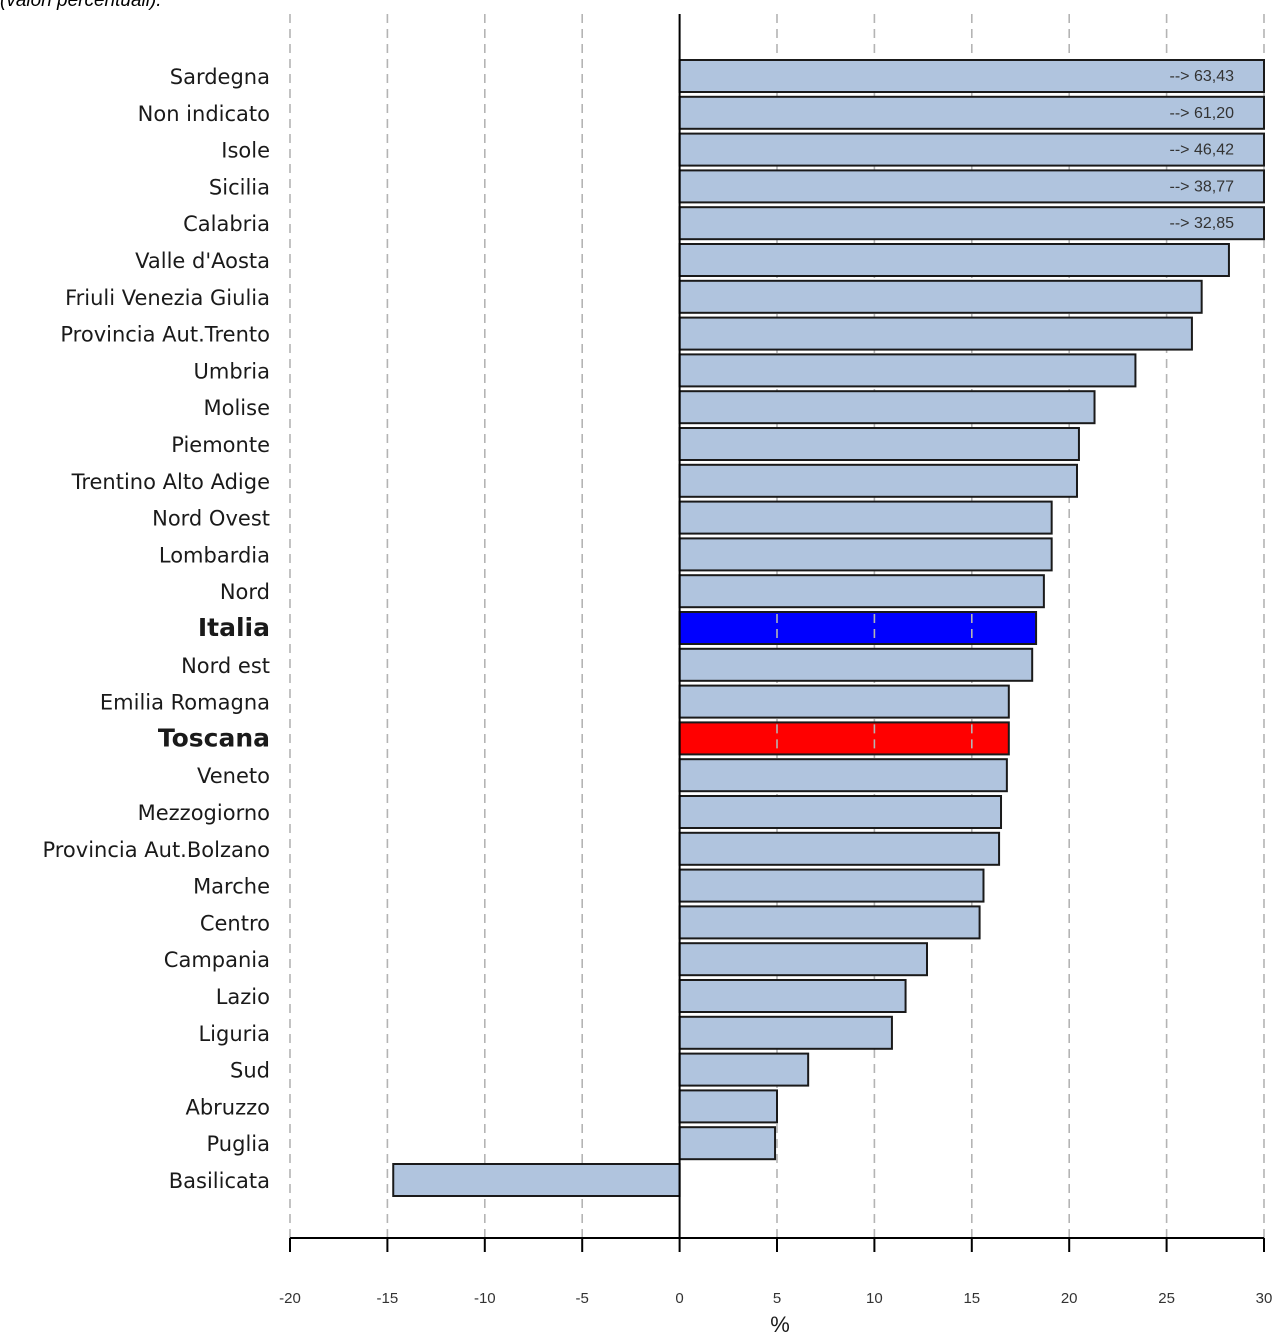 The height and width of the screenshot is (1335, 1275). What do you see at coordinates (243, 997) in the screenshot?
I see `category-label: Lazio` at bounding box center [243, 997].